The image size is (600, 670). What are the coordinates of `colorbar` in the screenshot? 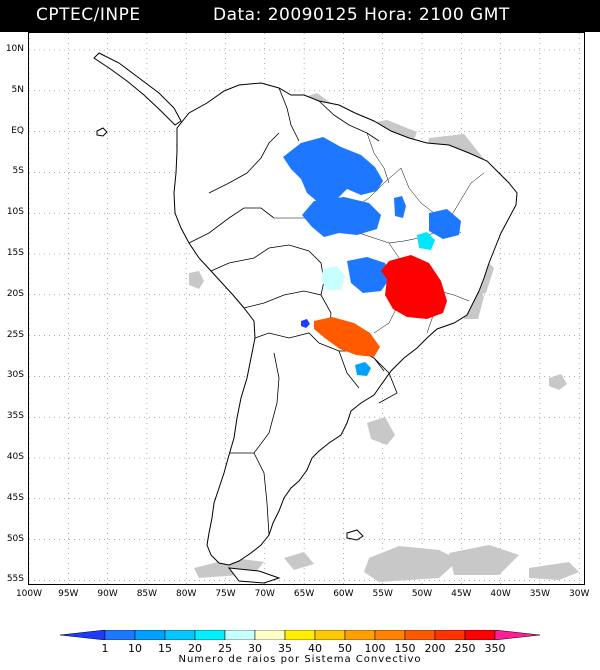 It's located at (300, 635).